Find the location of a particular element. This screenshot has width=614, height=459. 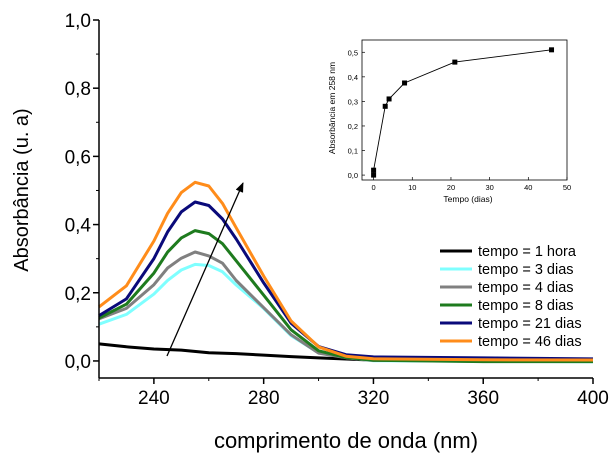

legend-label-6: tempo = 46 dias is located at coordinates (530, 342).